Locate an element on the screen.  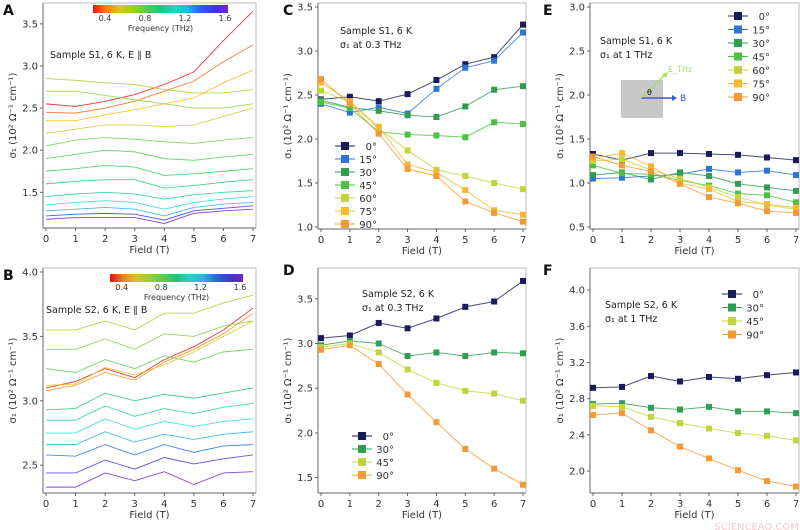
x-tick-label: 5 is located at coordinates (194, 504).